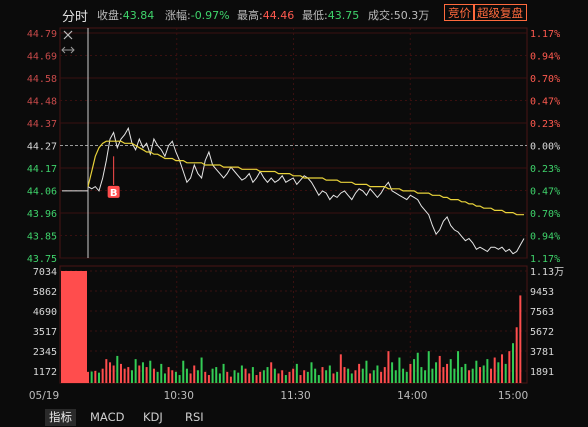 This screenshot has height=427, width=588. Describe the element at coordinates (114, 193) in the screenshot. I see `buy-marker-label: B` at that location.